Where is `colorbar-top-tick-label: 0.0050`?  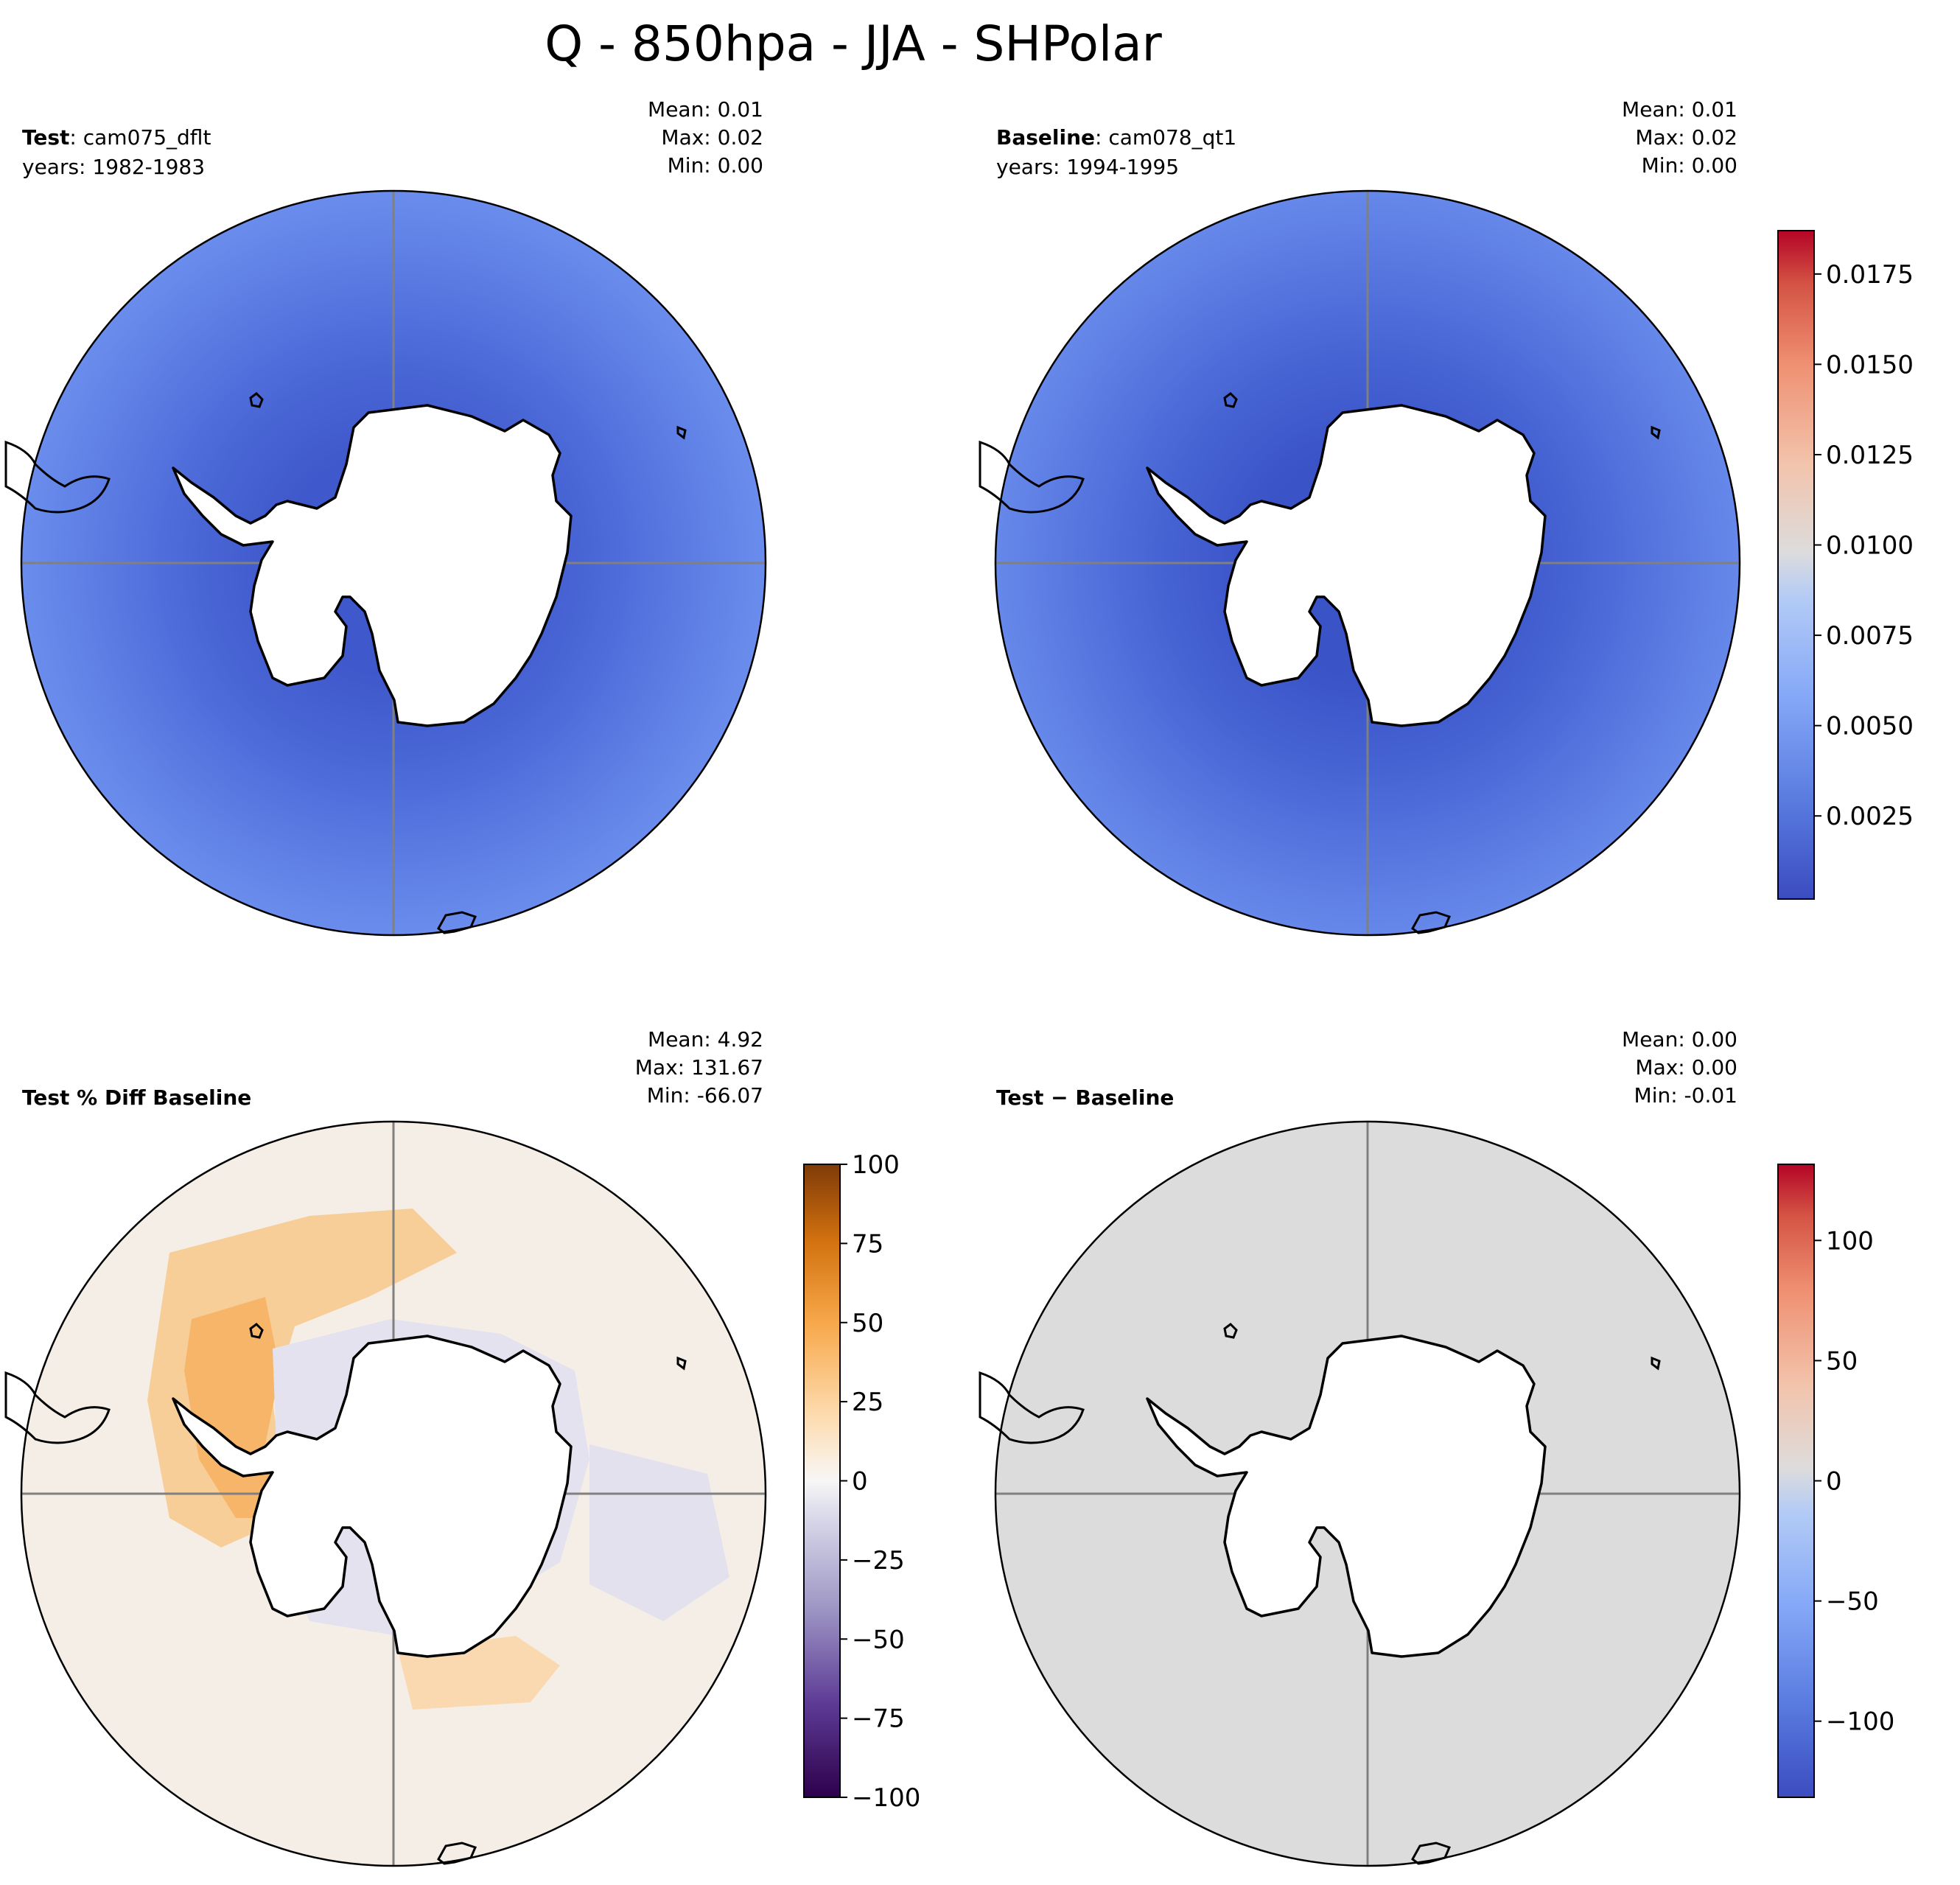 colorbar-top-tick-label: 0.0050 is located at coordinates (1870, 726).